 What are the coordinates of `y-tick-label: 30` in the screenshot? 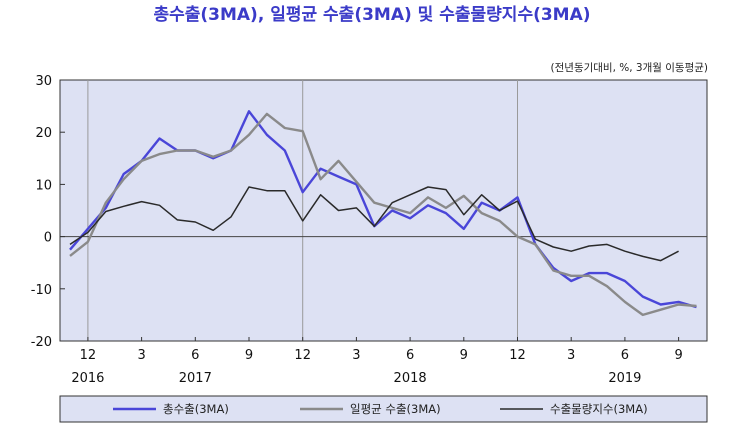 It's located at (43, 81).